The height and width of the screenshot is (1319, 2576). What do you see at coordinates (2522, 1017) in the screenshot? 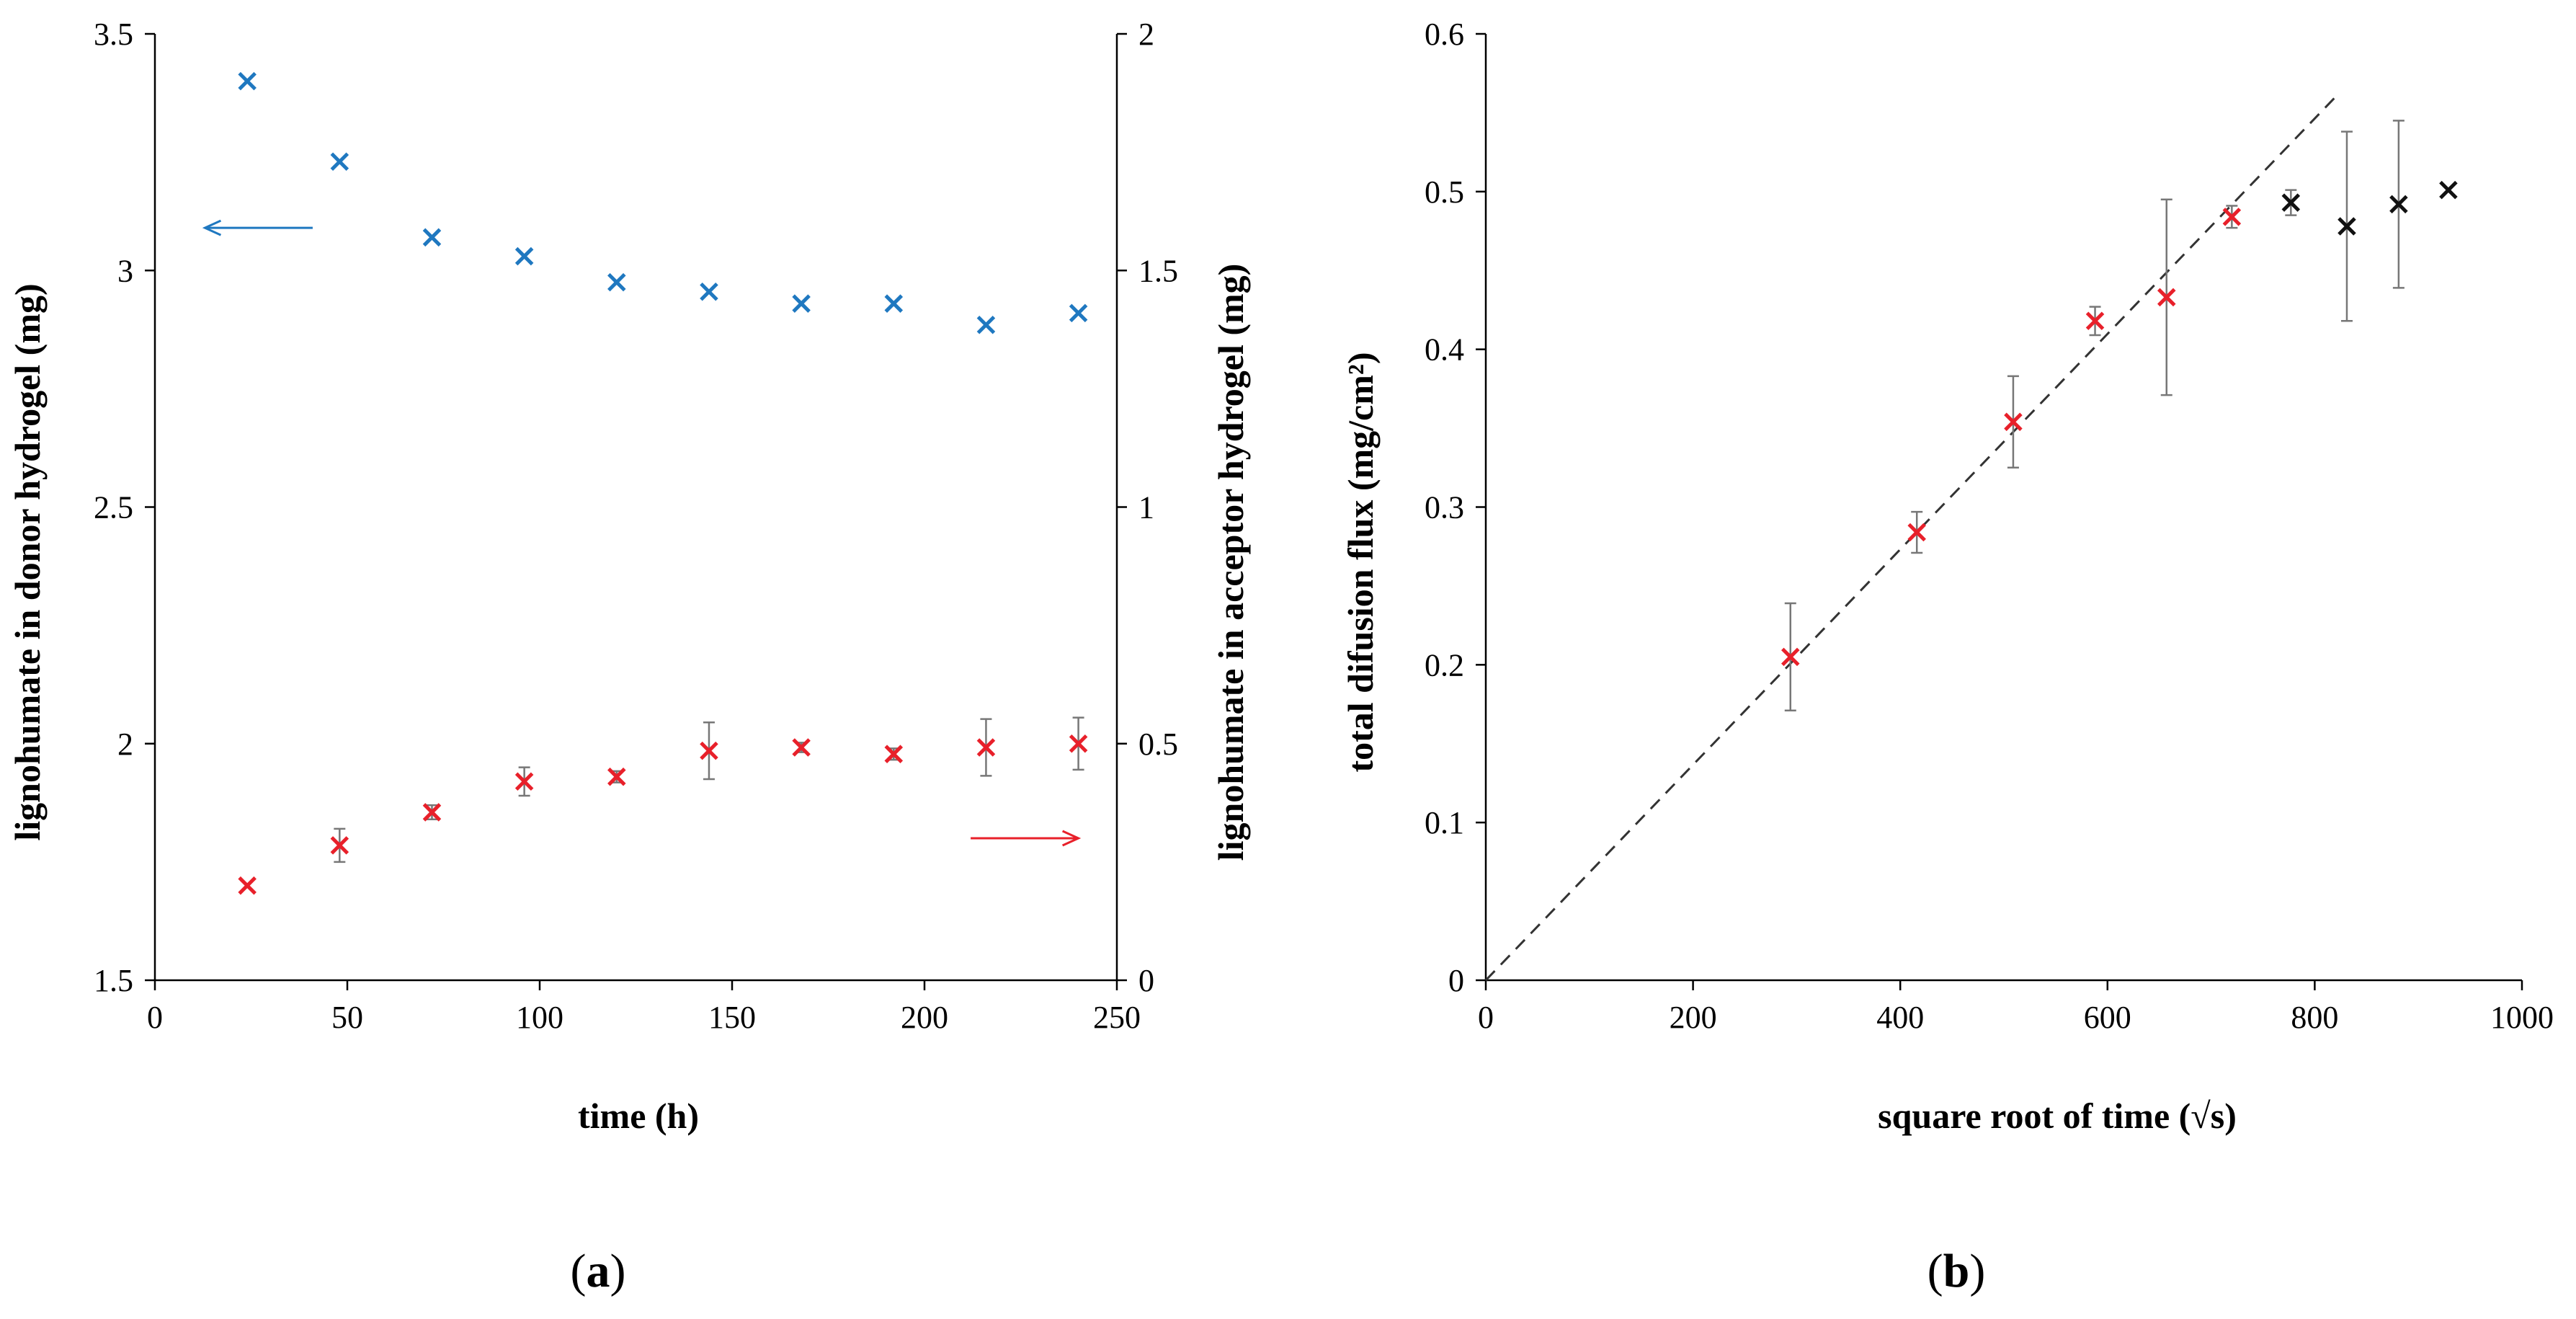
I see `chart-b-x-tick-label: 1000` at bounding box center [2522, 1017].